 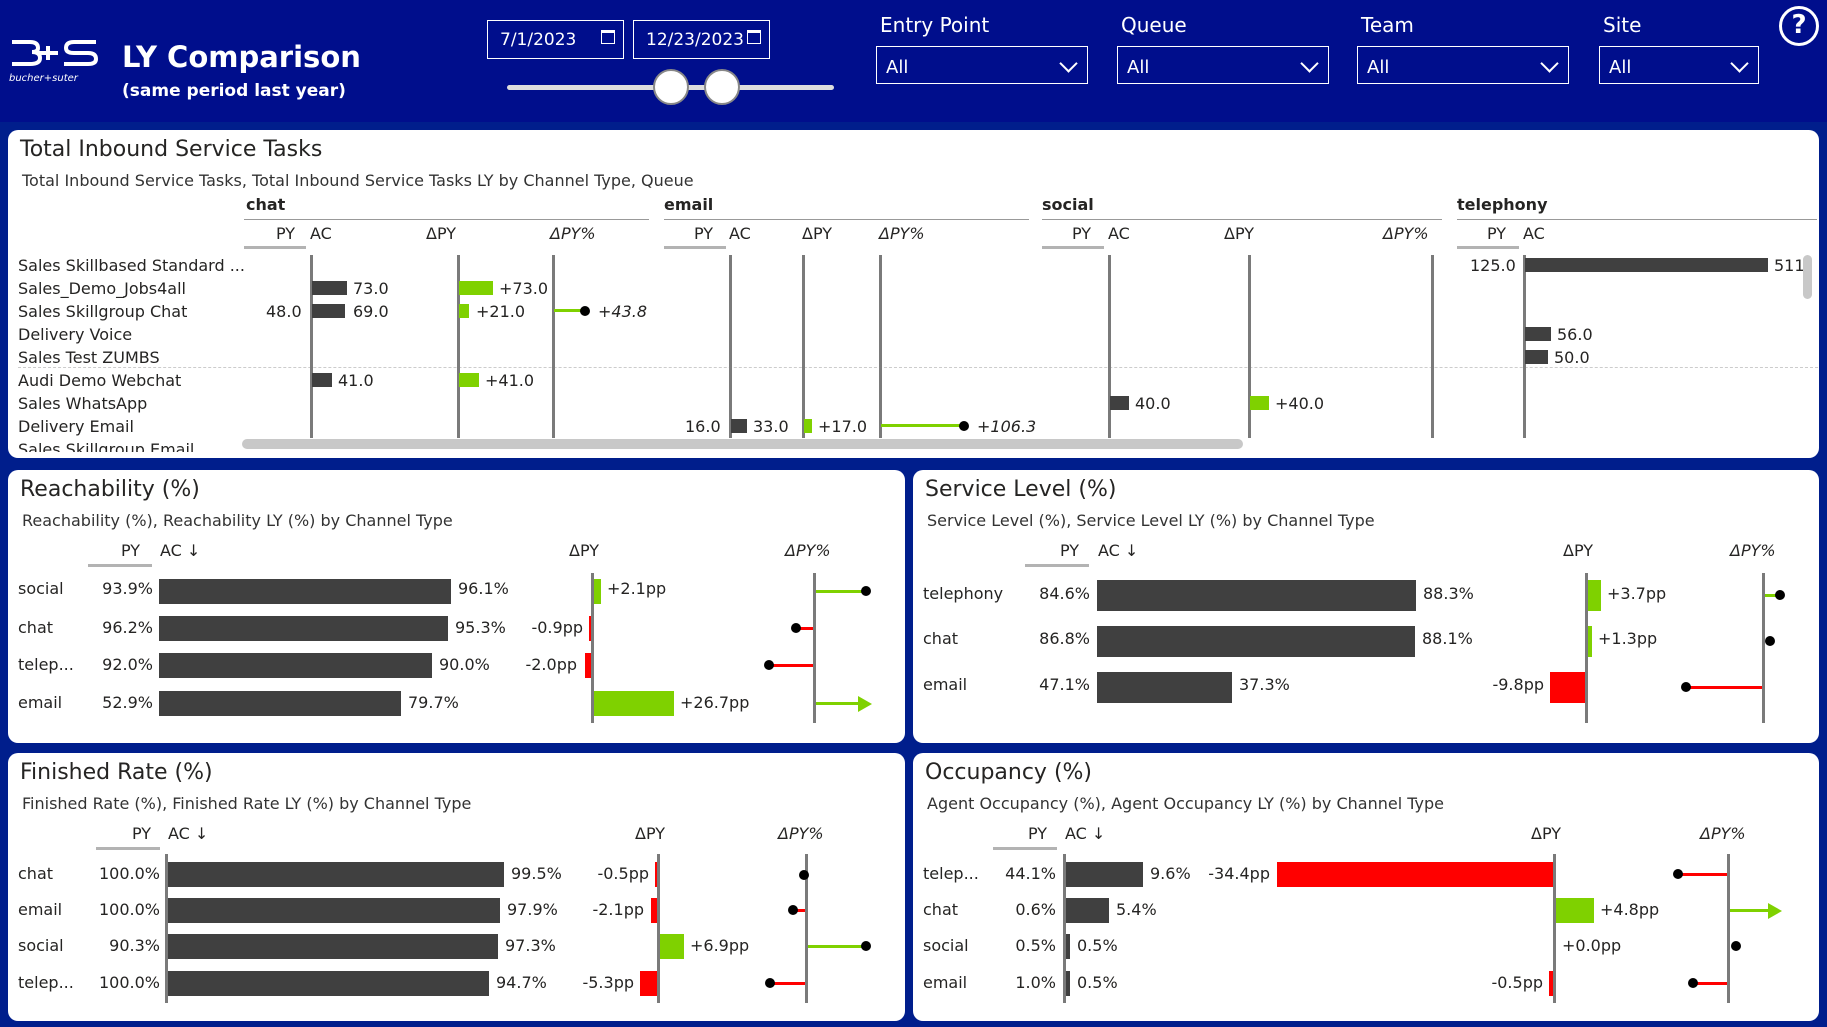 I want to click on dropdown-value: All, so click(x=1378, y=67).